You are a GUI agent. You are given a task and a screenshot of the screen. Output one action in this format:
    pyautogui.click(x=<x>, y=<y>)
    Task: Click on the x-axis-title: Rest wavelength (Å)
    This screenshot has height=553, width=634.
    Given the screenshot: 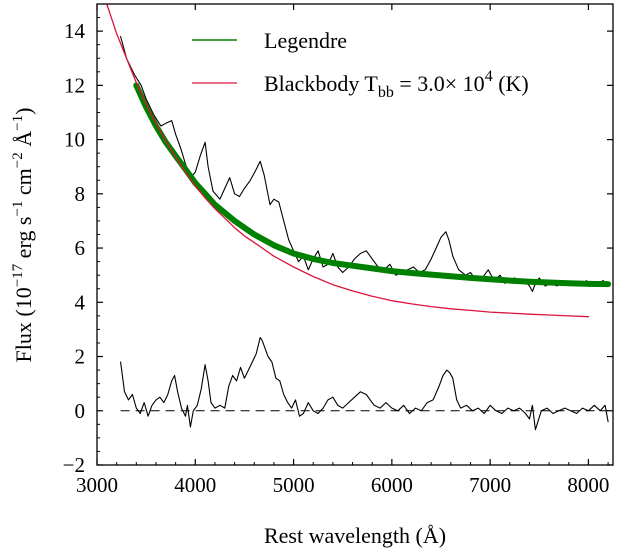 What is the action you would take?
    pyautogui.click(x=355, y=535)
    